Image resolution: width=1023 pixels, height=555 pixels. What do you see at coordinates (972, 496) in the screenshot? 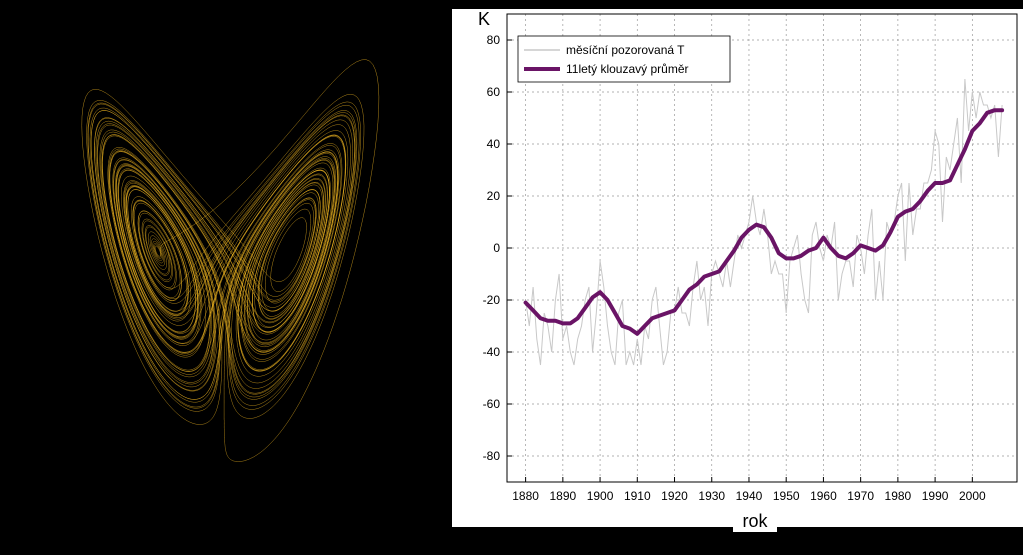
I see `x-tick-label: 2000` at bounding box center [972, 496].